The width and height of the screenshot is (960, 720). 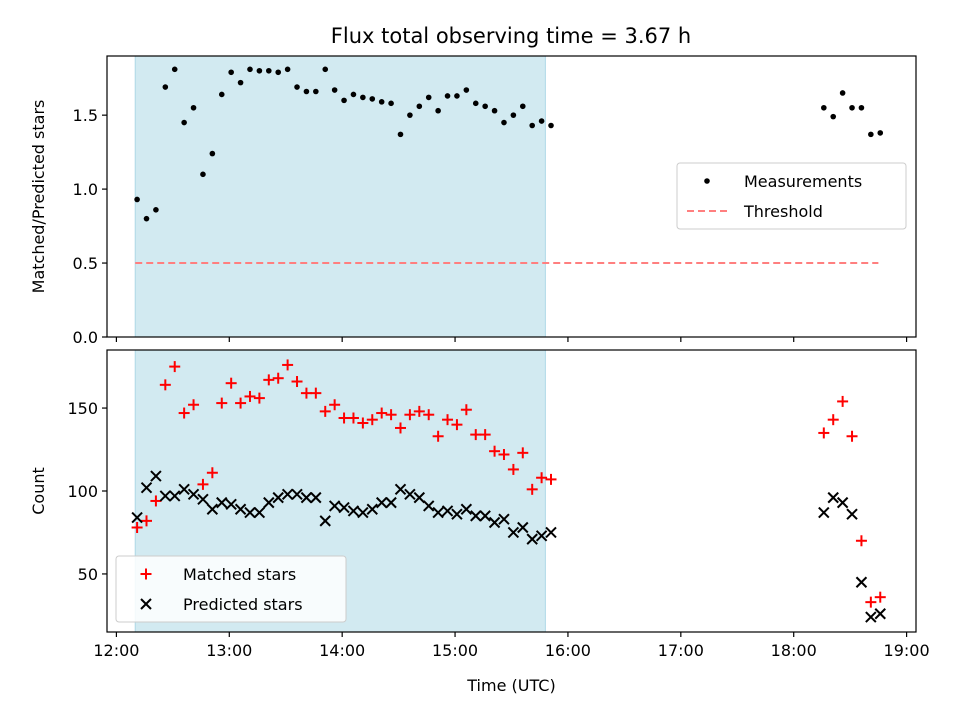 I want to click on legend-matched-label: Matched stars, so click(x=239, y=574).